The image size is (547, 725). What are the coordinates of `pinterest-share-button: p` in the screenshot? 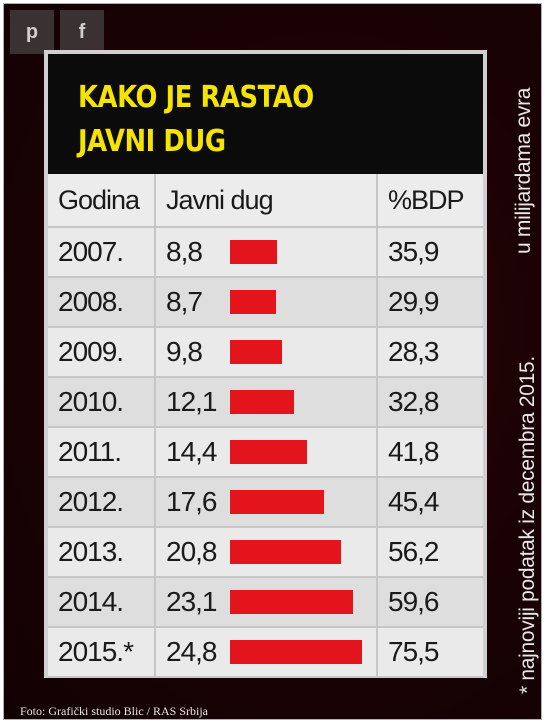 It's located at (32, 32).